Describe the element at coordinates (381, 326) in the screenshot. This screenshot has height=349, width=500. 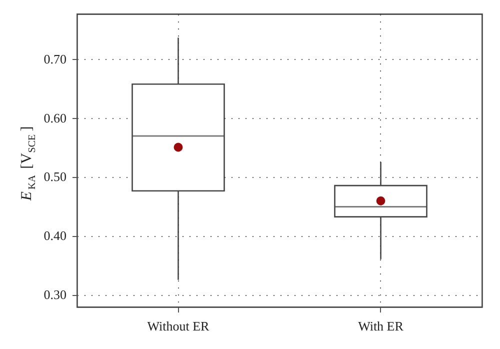
I see `x-tick-label: With ER` at that location.